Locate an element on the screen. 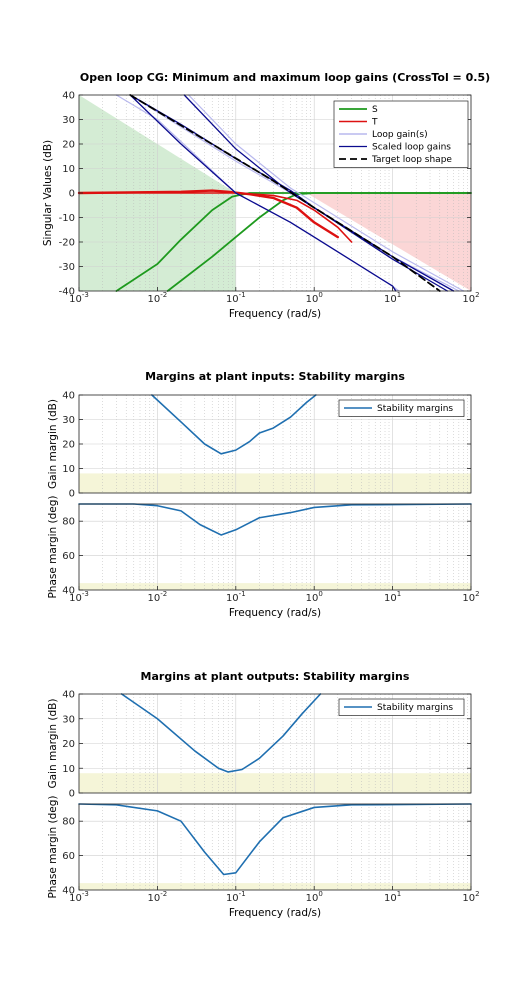 The height and width of the screenshot is (1000, 520). legend-entry: Loop gain(s) is located at coordinates (400, 135).